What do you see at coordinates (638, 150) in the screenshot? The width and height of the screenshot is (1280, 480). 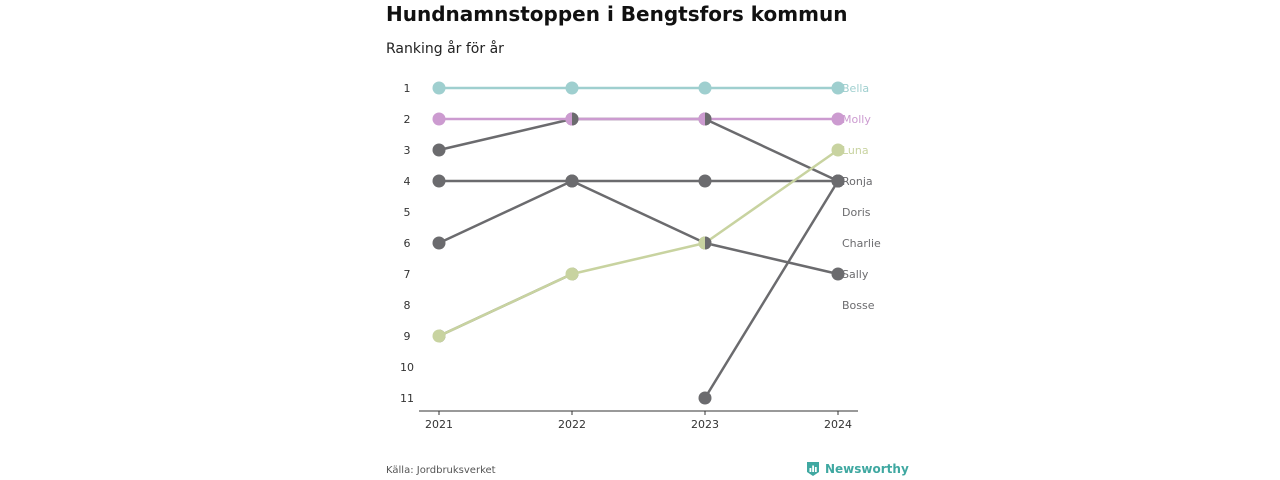 I see `series-line-charlie` at bounding box center [638, 150].